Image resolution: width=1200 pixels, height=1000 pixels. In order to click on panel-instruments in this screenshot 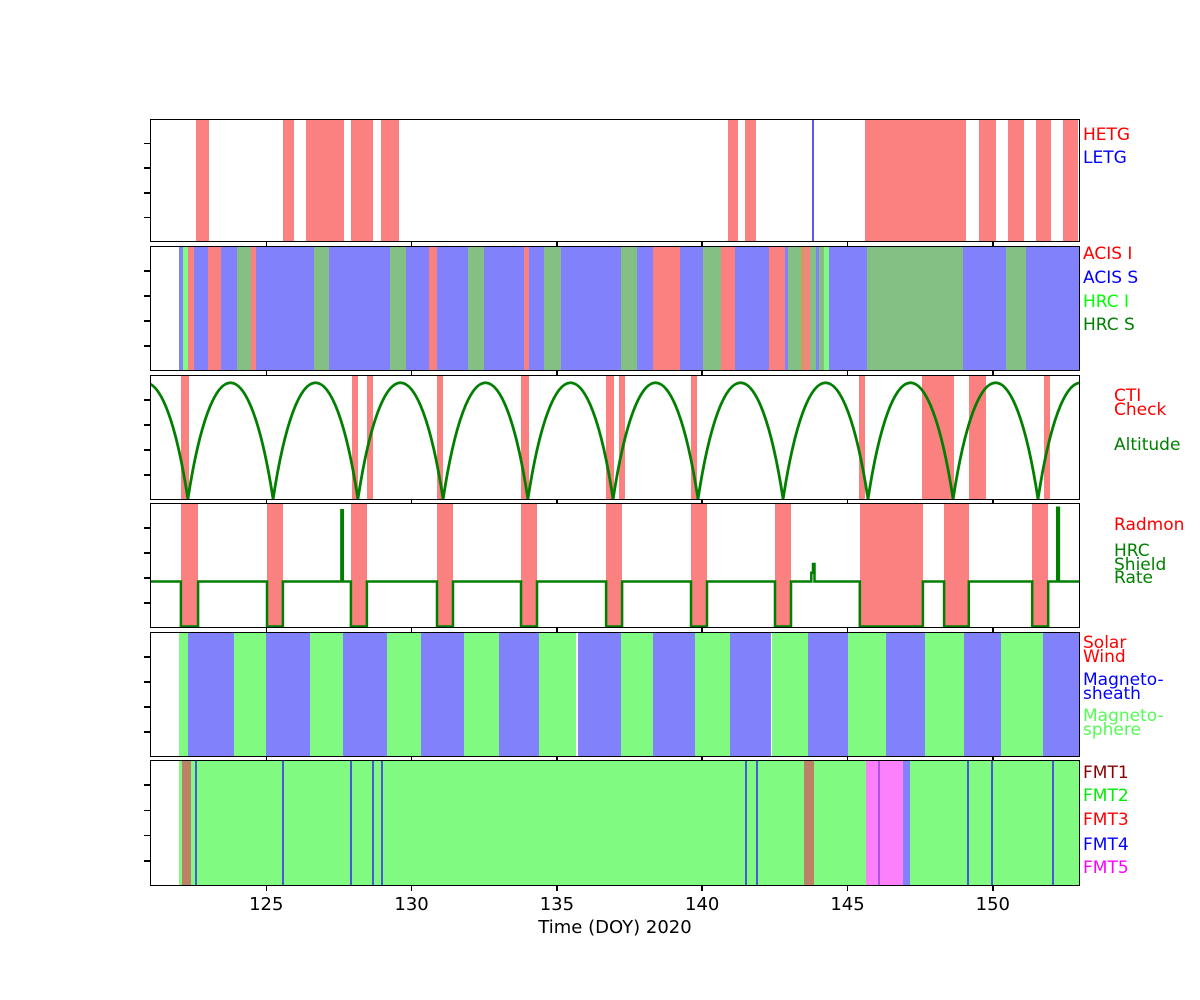, I will do `click(615, 308)`.